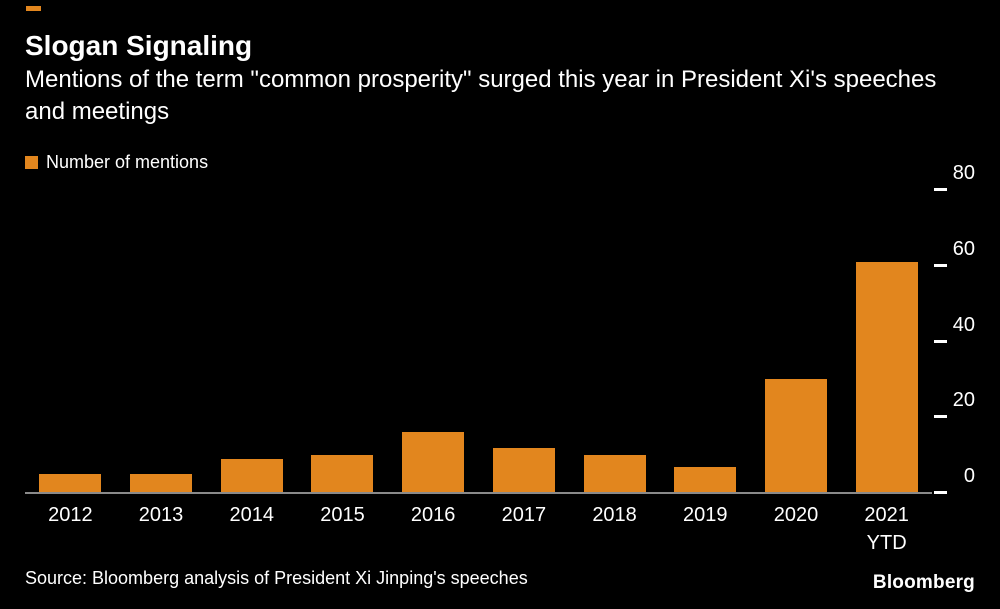 The width and height of the screenshot is (1000, 609). Describe the element at coordinates (252, 515) in the screenshot. I see `x-tick-label: 2014` at that location.